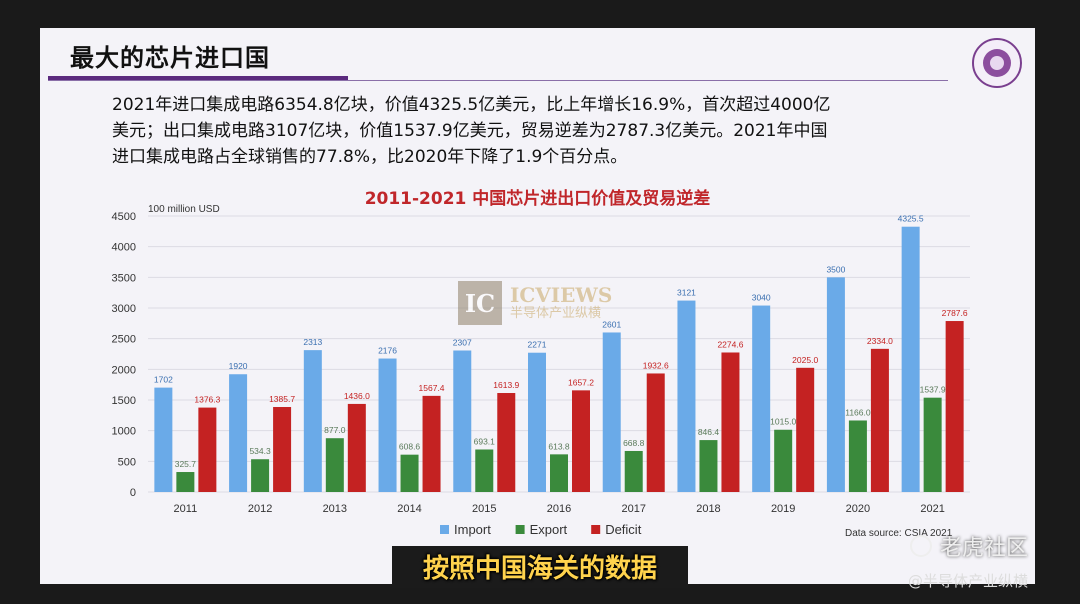  What do you see at coordinates (633, 509) in the screenshot?
I see `x-tick-label: 2017` at bounding box center [633, 509].